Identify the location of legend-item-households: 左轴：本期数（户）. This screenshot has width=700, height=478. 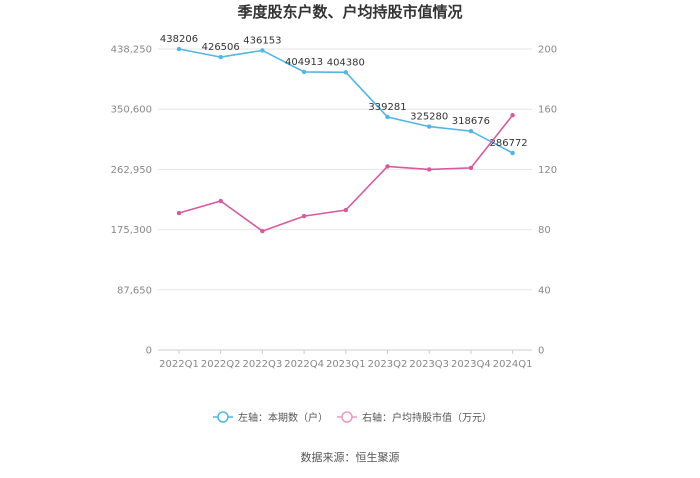
(270, 417).